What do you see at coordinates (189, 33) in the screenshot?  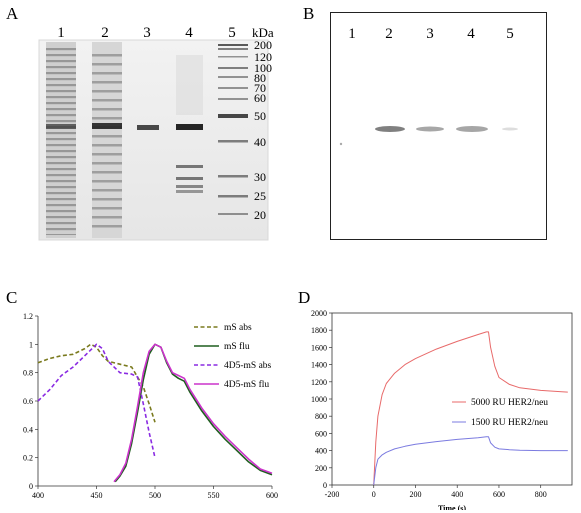 I see `gel-a-lane-number: 4` at bounding box center [189, 33].